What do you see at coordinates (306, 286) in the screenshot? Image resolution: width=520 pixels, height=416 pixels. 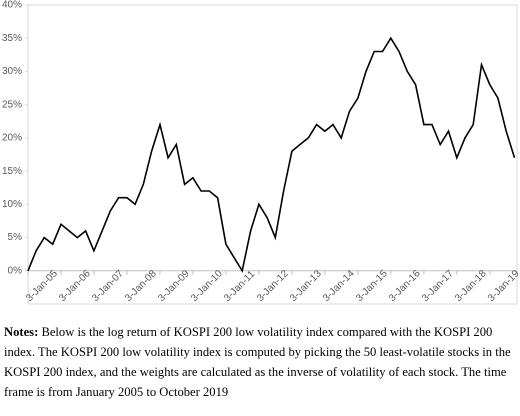 I see `x-tick-label: 3-Jan-13` at bounding box center [306, 286].